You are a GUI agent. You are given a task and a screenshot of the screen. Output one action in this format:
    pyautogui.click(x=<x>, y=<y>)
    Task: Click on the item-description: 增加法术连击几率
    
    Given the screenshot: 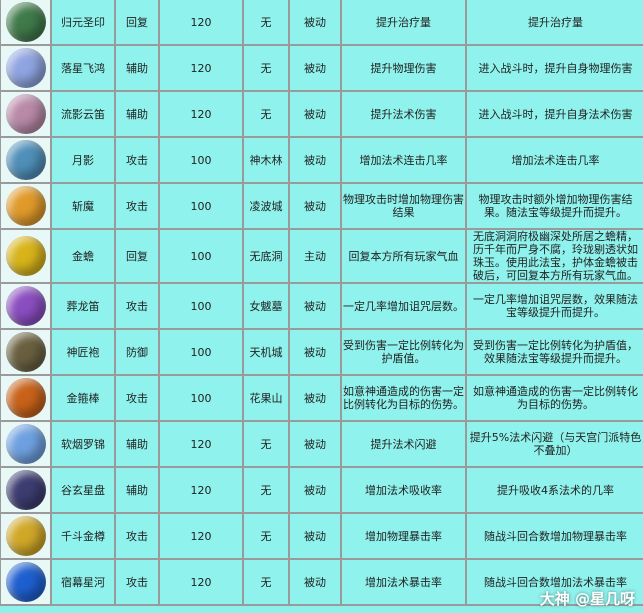 What is the action you would take?
    pyautogui.click(x=554, y=160)
    